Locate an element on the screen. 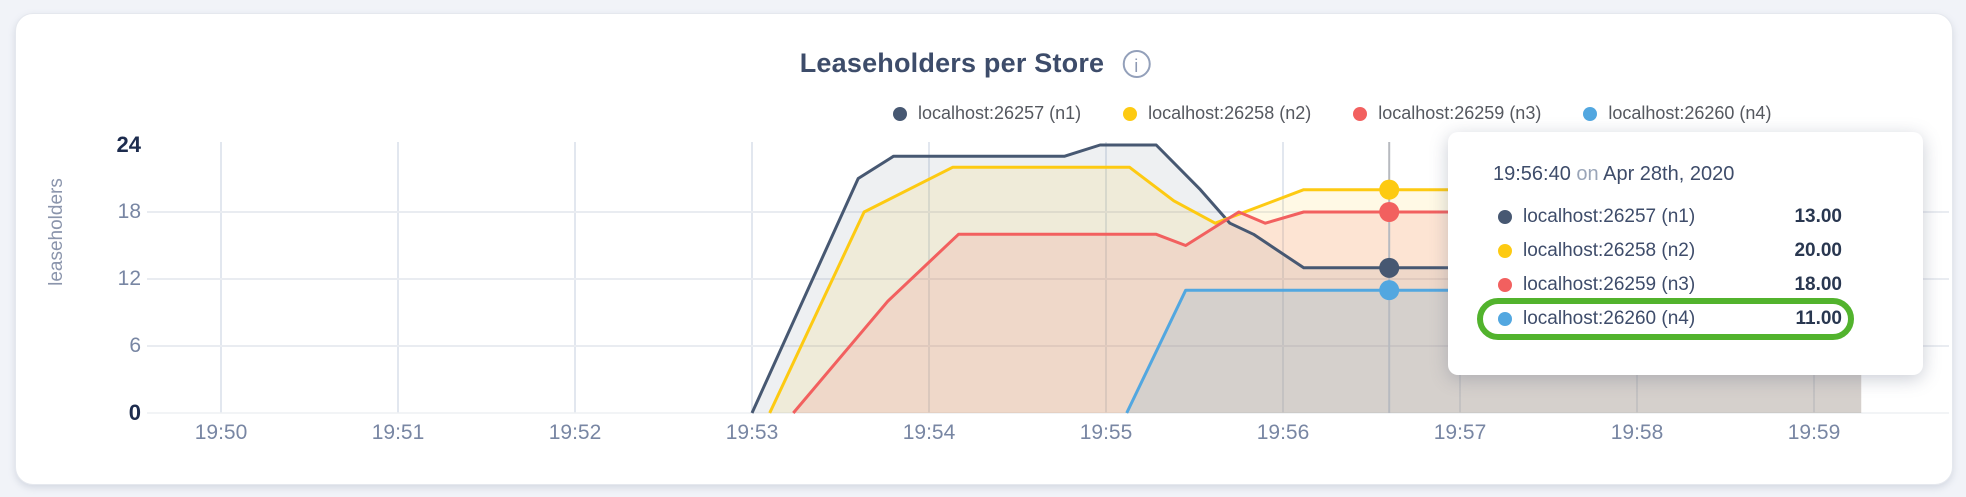  tooltip-row: localhost:26257 (n1) 13.00 is located at coordinates (1670, 217).